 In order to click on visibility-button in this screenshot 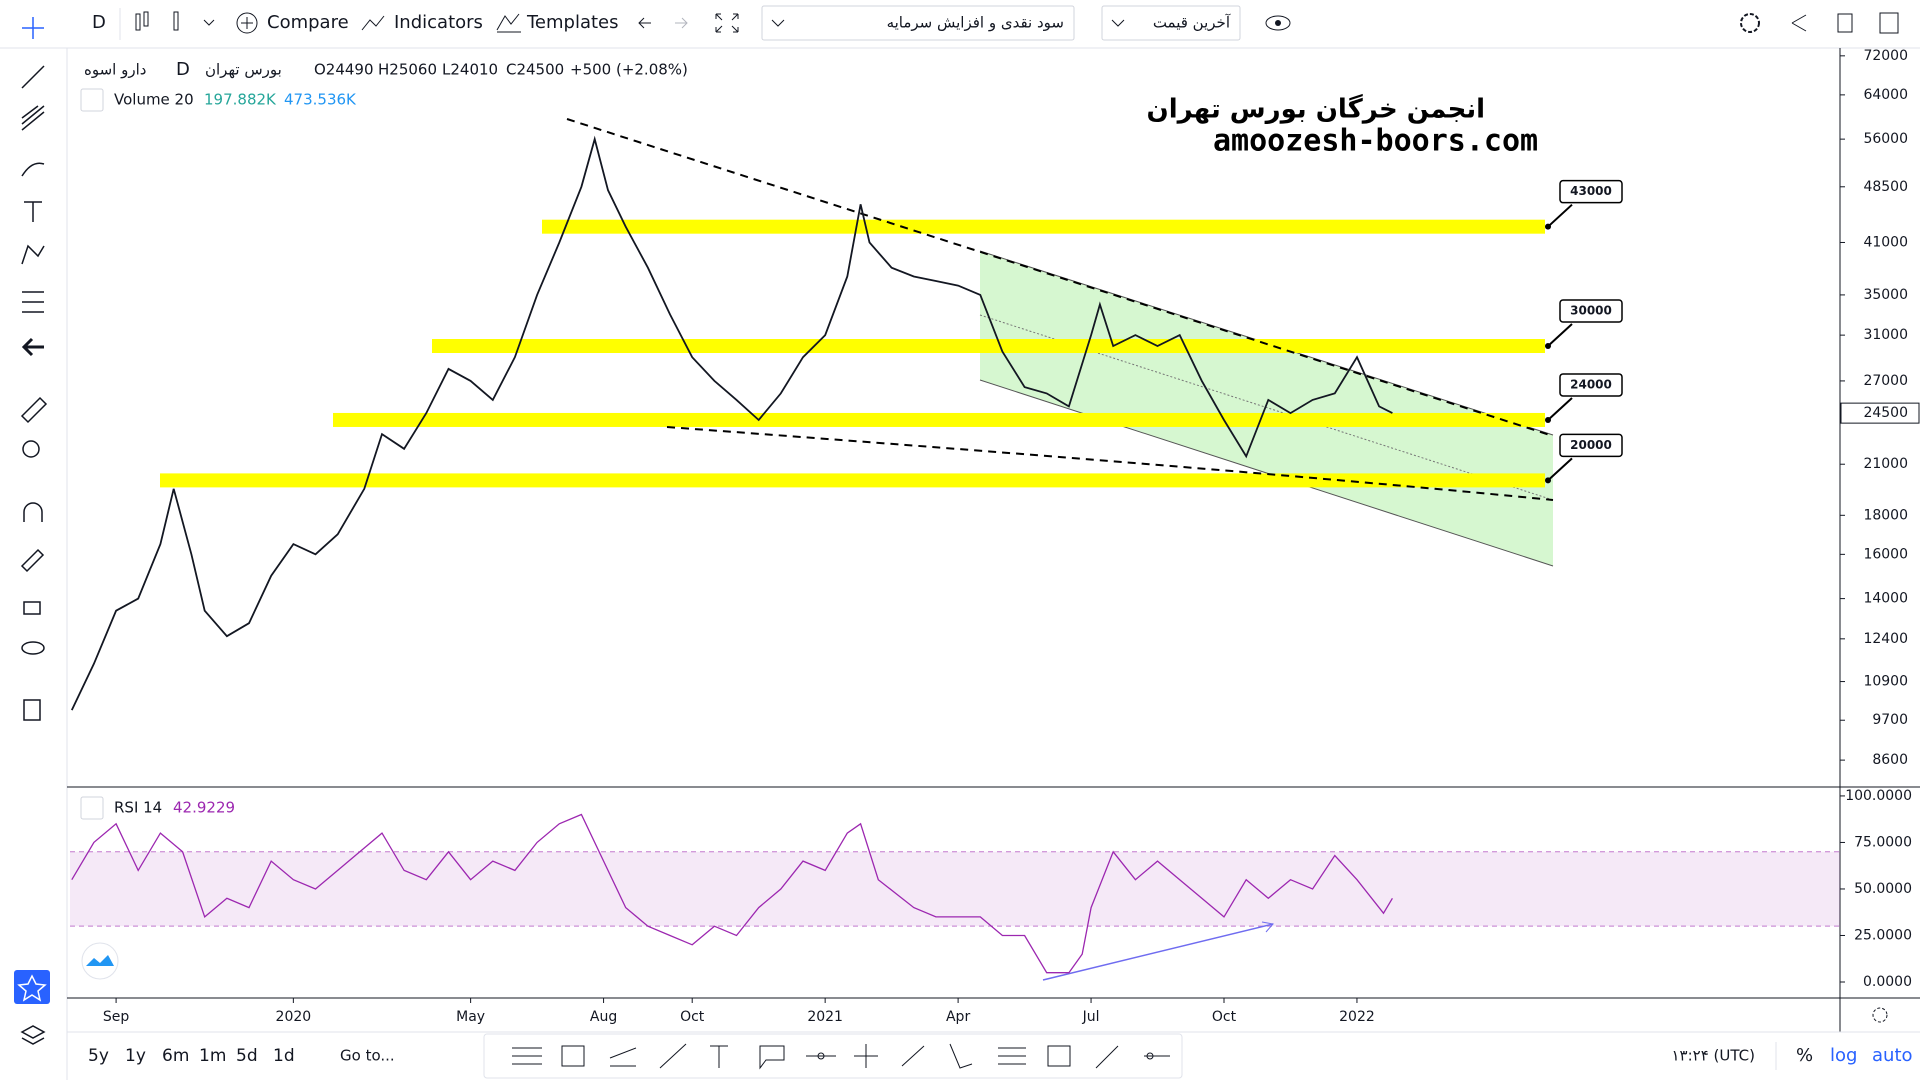, I will do `click(1278, 23)`.